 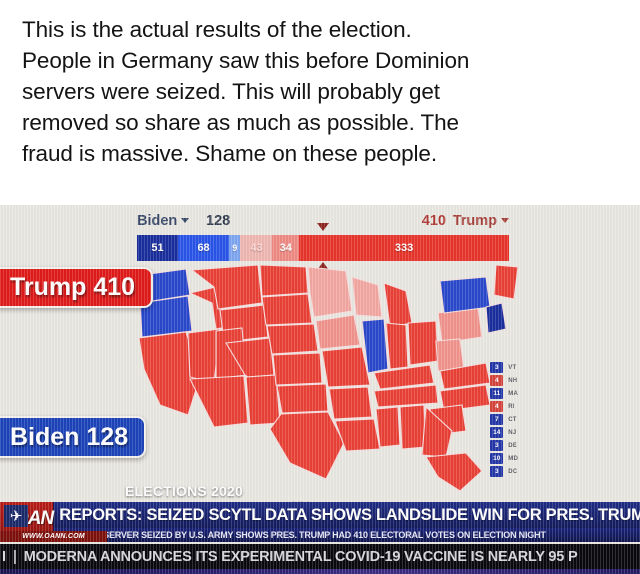 I want to click on caption-line-5: fraud is massive. Shame on these people., so click(x=229, y=153).